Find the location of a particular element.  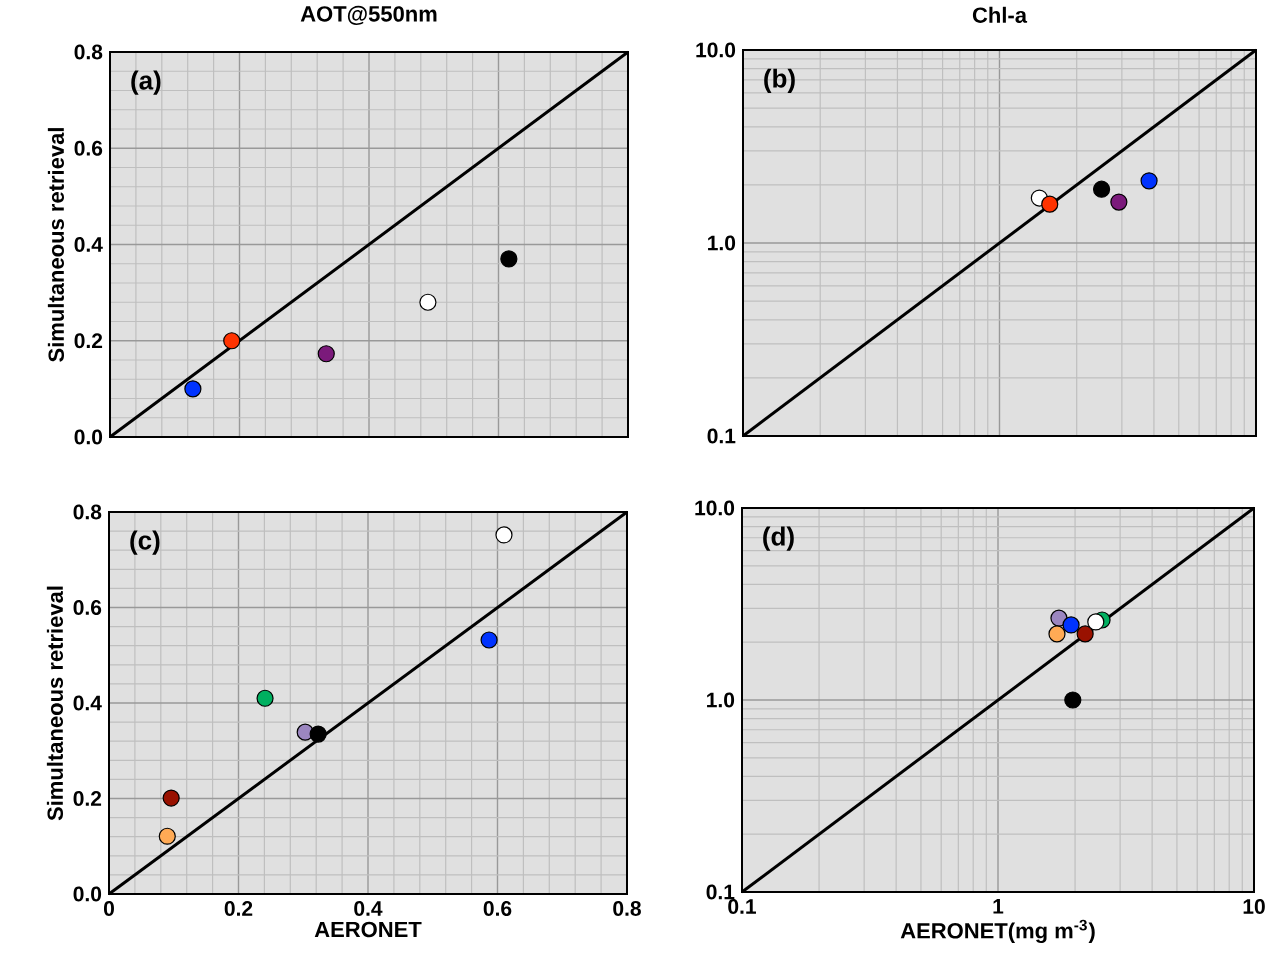

x-axis-title: AERONET is located at coordinates (368, 929).